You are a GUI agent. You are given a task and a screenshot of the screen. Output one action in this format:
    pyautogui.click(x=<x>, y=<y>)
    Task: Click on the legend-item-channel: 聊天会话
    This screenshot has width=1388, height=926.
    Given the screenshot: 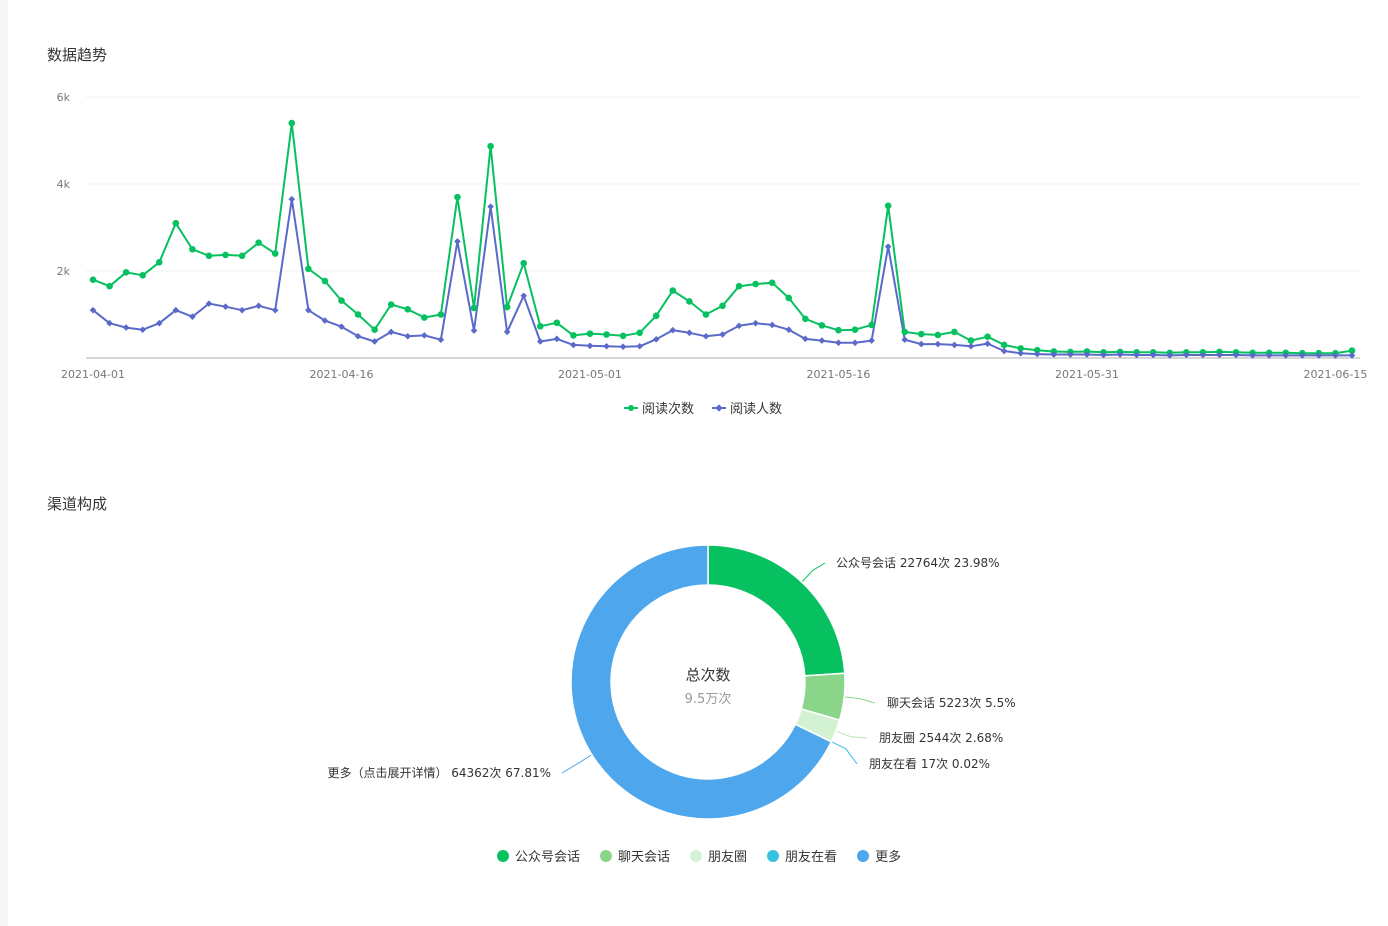 What is the action you would take?
    pyautogui.click(x=635, y=855)
    